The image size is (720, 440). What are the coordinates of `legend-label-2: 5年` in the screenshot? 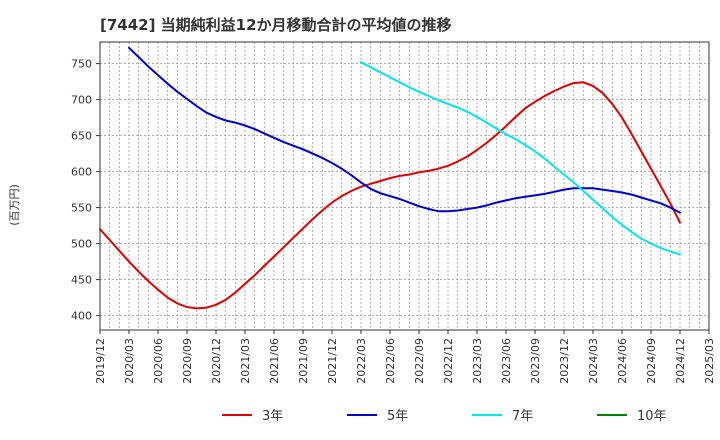 It's located at (397, 416).